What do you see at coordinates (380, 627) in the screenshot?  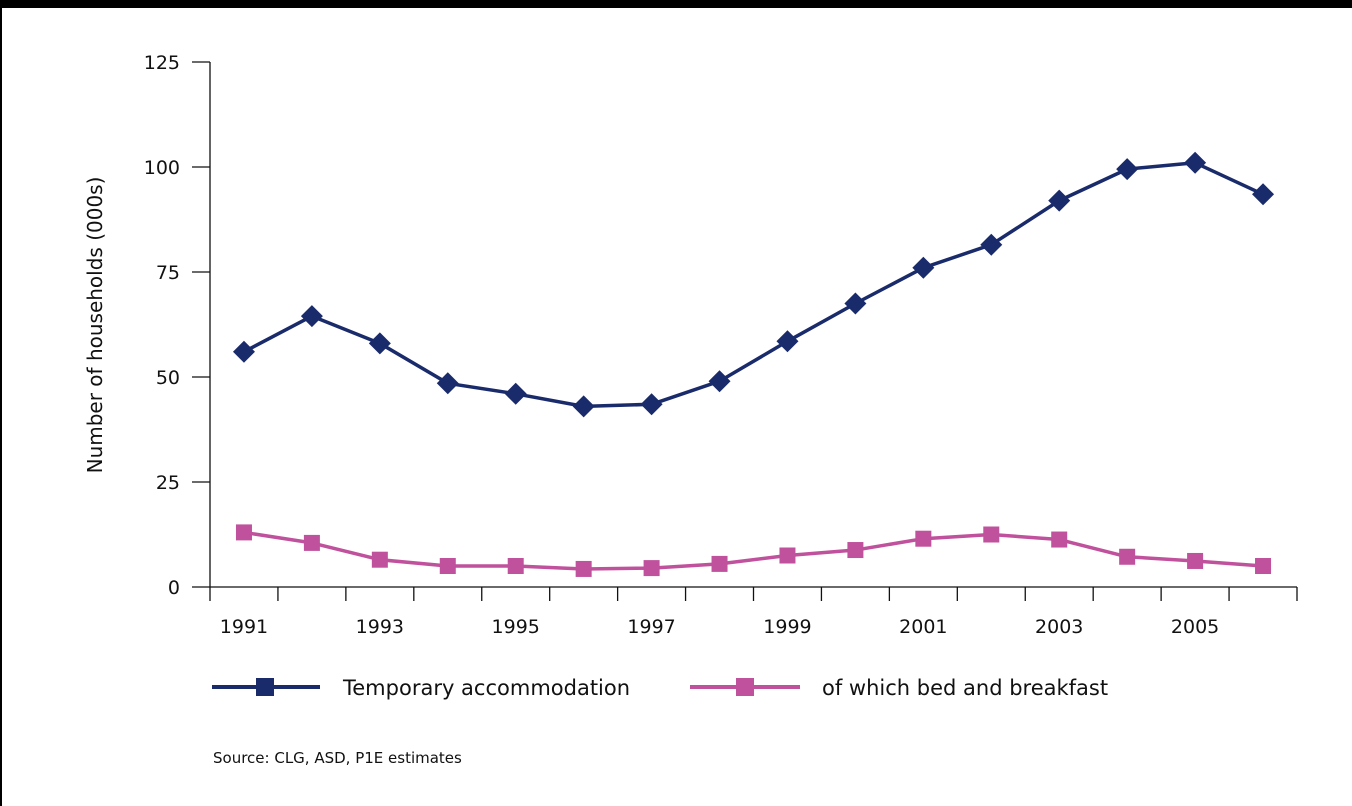 I see `x-tick-label: 1993` at bounding box center [380, 627].